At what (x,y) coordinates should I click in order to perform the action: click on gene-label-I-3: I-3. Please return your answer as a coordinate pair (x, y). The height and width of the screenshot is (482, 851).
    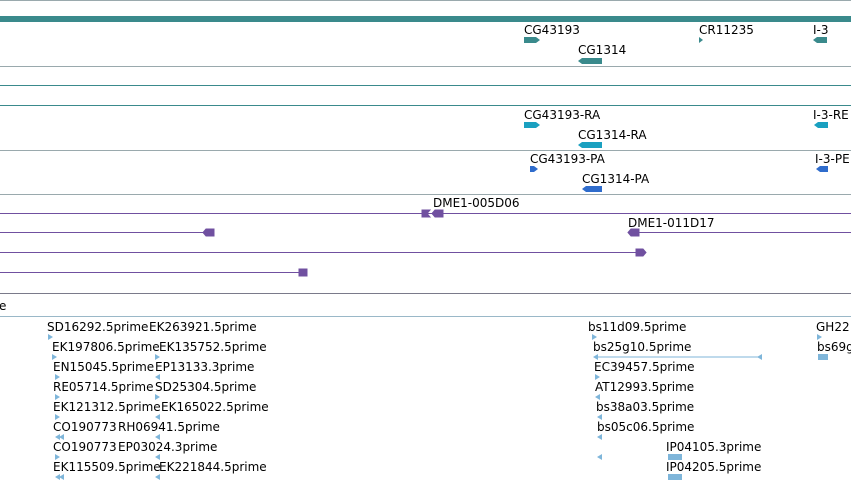
    Looking at the image, I should click on (821, 30).